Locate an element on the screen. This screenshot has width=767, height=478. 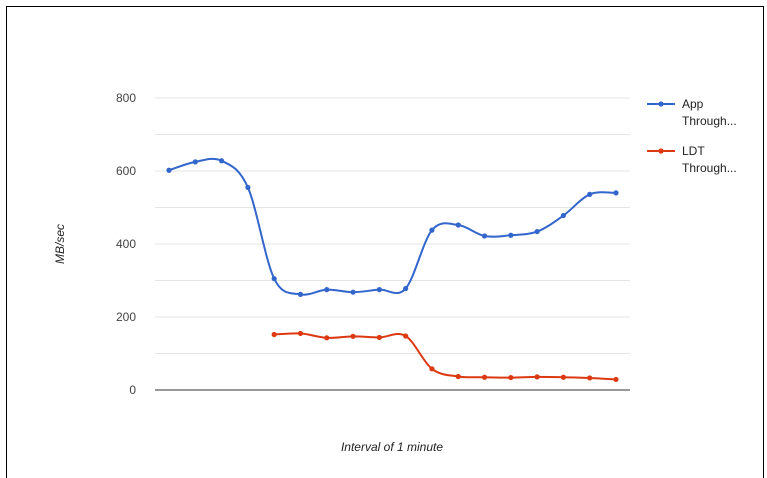
x-axis-title: Interval of 1 minute is located at coordinates (392, 447).